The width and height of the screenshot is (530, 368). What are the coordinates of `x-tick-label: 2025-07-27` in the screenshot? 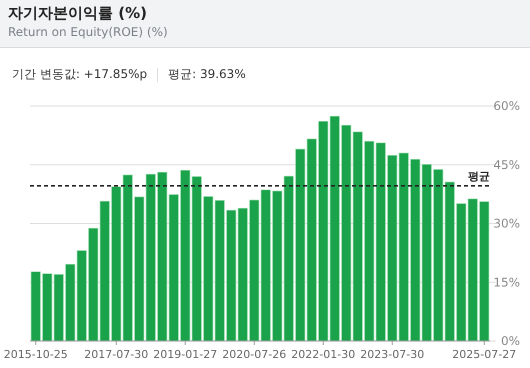 It's located at (484, 354).